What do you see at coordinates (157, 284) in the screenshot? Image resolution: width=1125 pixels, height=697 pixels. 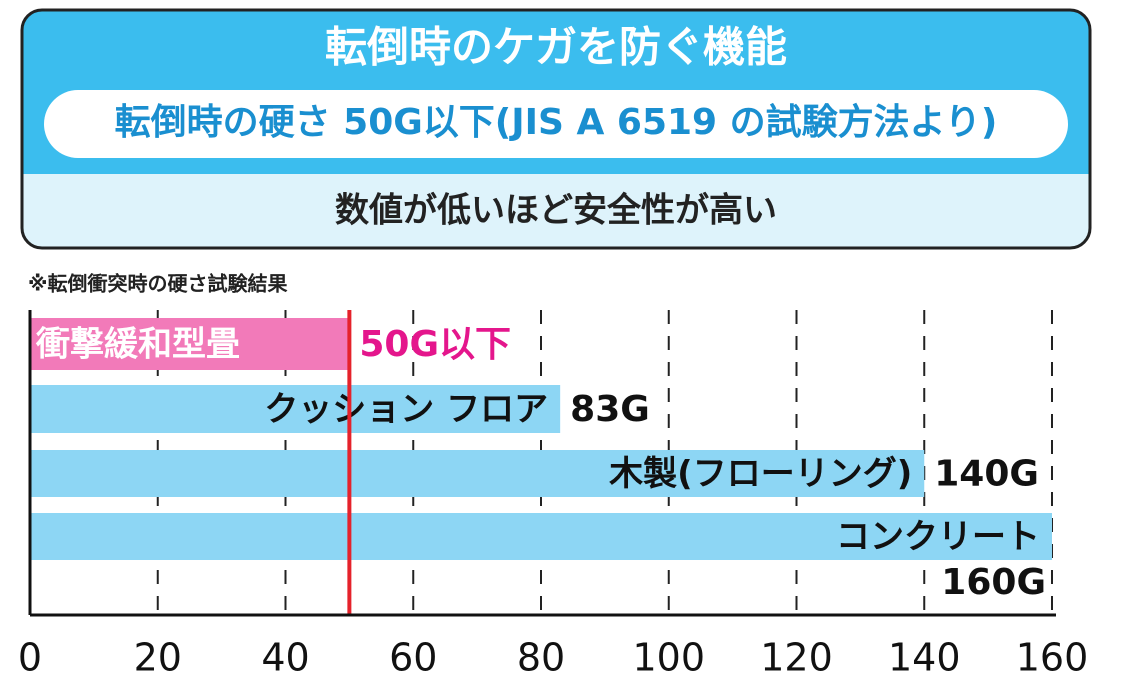 I see `chart-footnote: ※転倒衝突時の硬さ試験結果` at bounding box center [157, 284].